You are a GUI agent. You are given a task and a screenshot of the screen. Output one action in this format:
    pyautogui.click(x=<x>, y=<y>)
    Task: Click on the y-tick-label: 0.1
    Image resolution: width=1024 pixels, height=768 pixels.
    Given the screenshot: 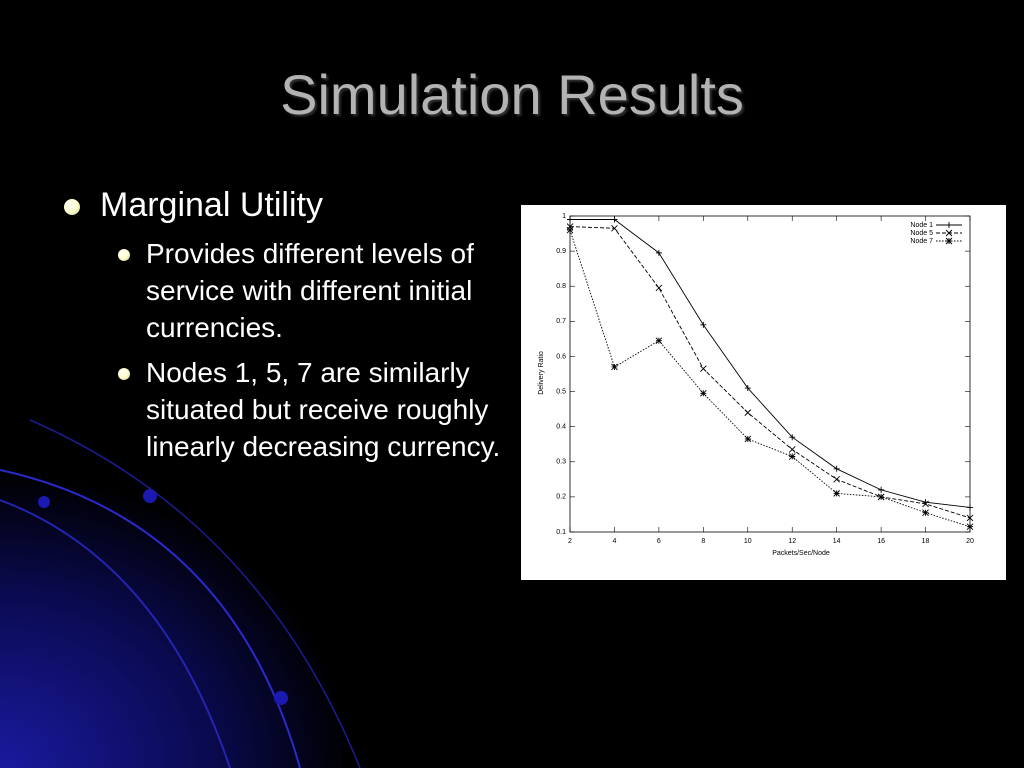 What is the action you would take?
    pyautogui.click(x=561, y=532)
    